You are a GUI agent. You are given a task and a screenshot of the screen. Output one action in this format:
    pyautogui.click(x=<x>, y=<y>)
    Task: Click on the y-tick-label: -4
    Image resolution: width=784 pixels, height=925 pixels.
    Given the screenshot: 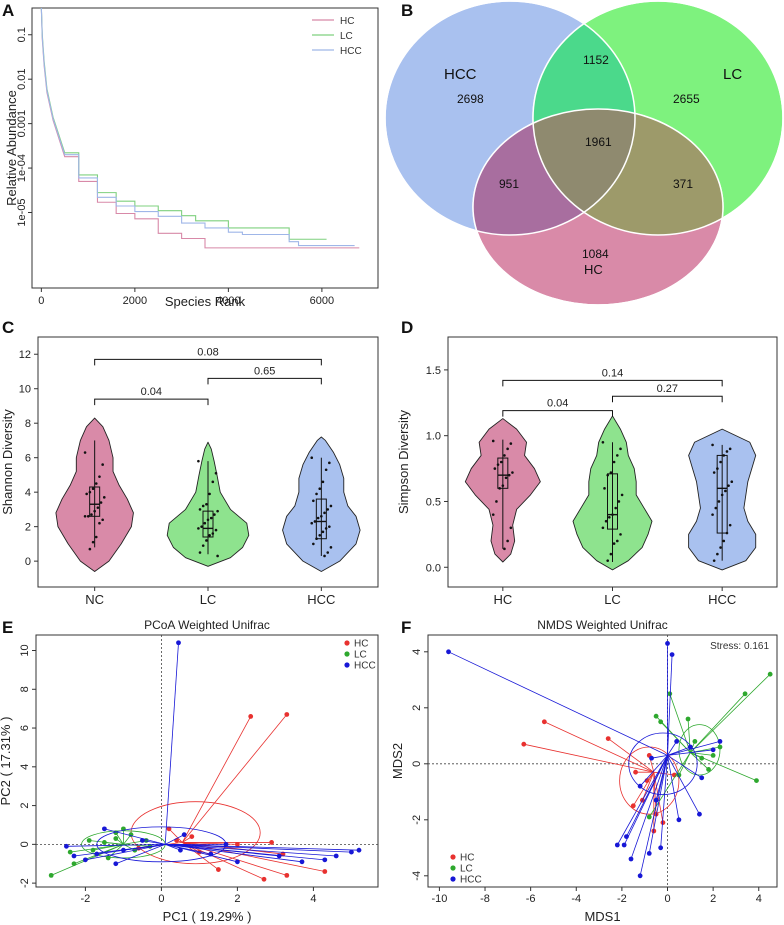 What is the action you would take?
    pyautogui.click(x=417, y=876)
    